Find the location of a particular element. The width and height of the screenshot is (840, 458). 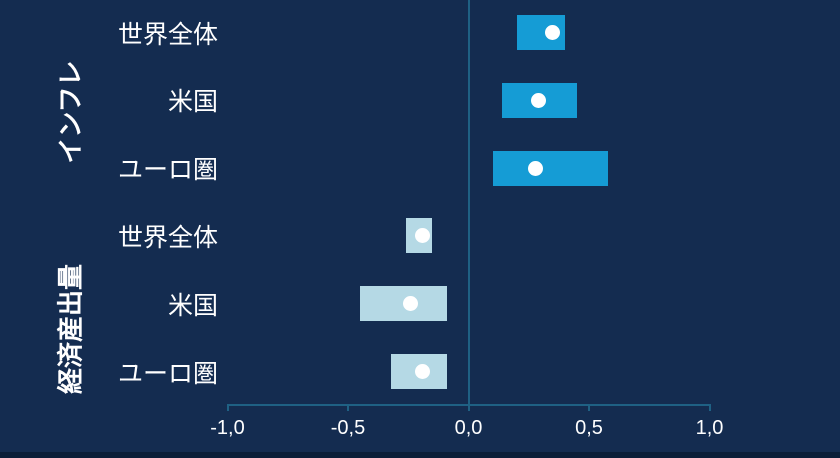

x-axis-tick-label: 0,5 is located at coordinates (589, 428).